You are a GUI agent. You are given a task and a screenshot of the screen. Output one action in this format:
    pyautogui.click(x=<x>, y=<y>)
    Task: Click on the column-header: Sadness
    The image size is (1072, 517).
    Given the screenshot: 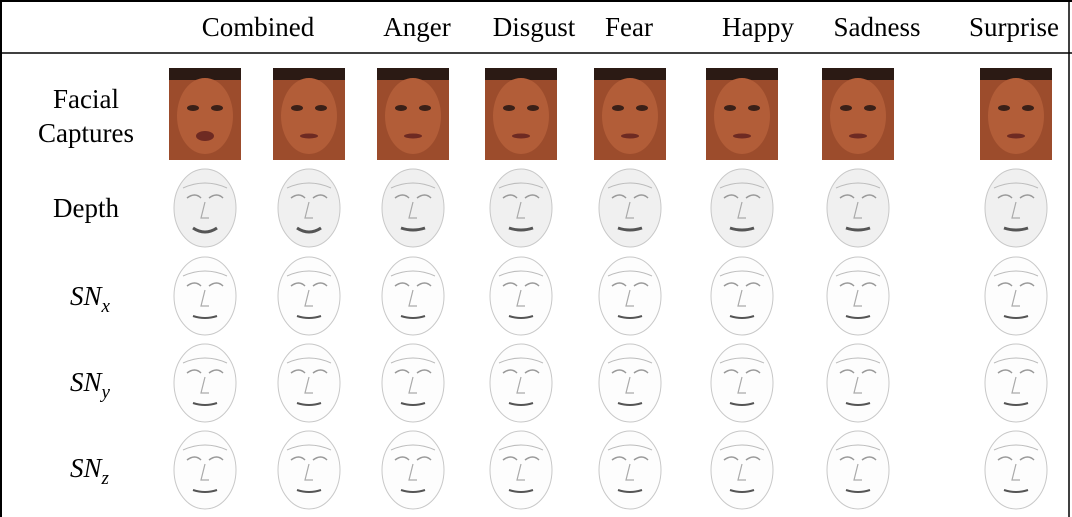 What is the action you would take?
    pyautogui.click(x=877, y=27)
    